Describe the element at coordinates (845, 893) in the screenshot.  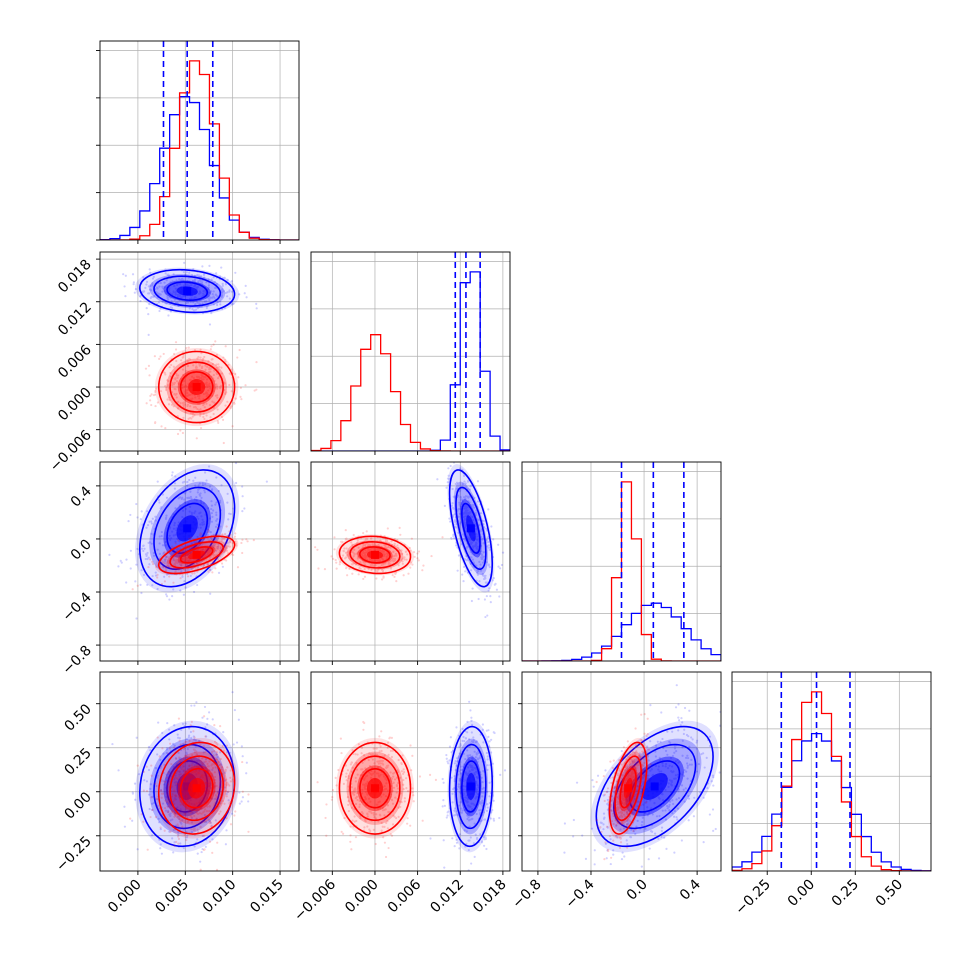
I see `x-tick-label: 0.25` at that location.